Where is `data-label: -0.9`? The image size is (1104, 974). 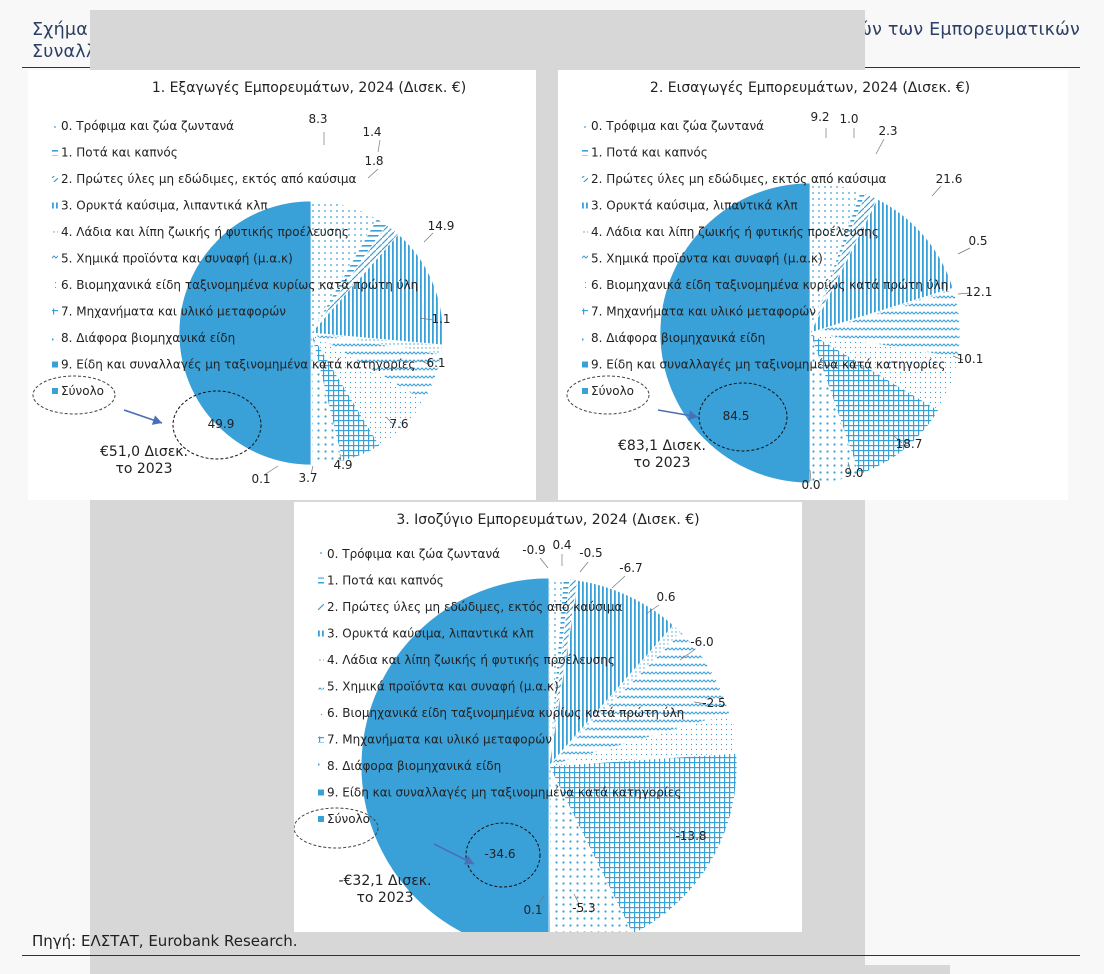 data-label: -0.9 is located at coordinates (533, 550).